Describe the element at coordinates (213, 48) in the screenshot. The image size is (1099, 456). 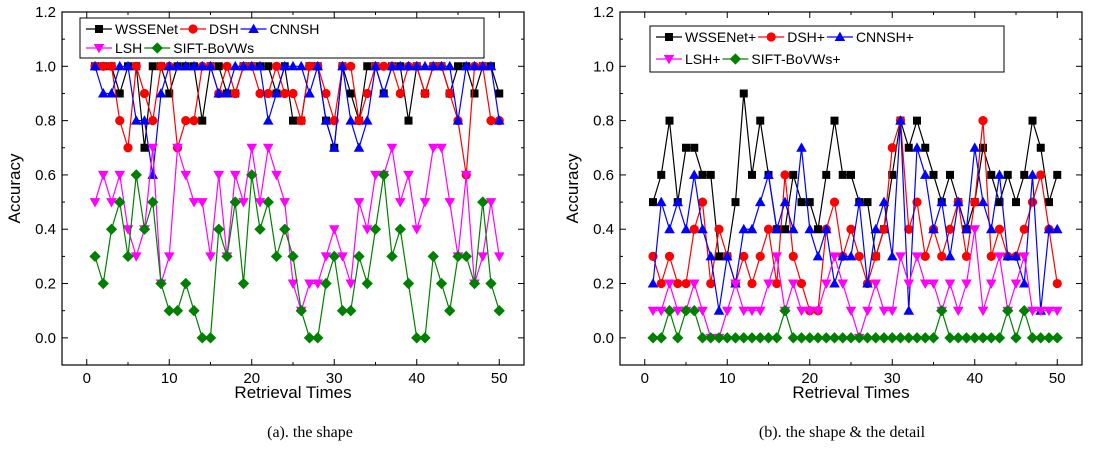
I see `legend-label: SIFT-BoVWs` at that location.